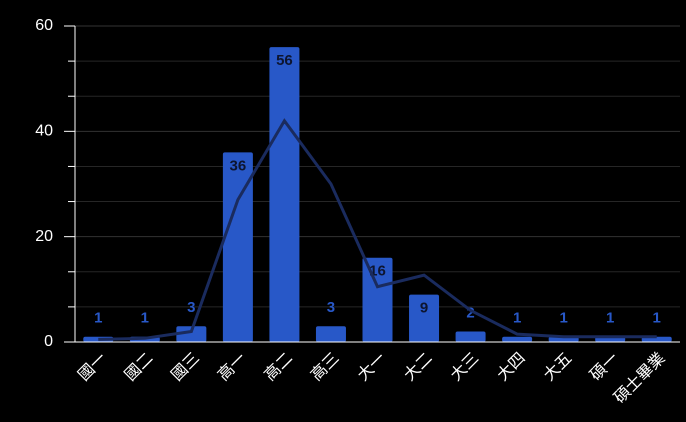  I want to click on data-label: 9, so click(424, 308).